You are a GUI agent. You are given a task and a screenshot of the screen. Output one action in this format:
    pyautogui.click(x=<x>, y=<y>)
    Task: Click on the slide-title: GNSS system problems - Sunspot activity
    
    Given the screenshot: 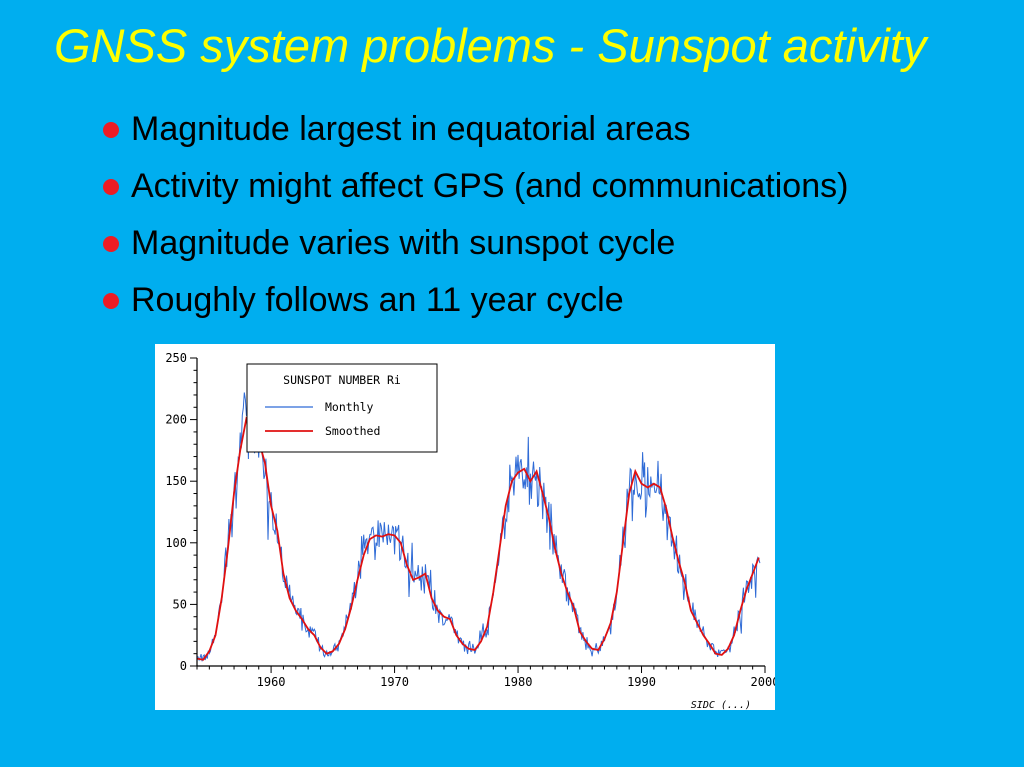 What is the action you would take?
    pyautogui.click(x=490, y=45)
    